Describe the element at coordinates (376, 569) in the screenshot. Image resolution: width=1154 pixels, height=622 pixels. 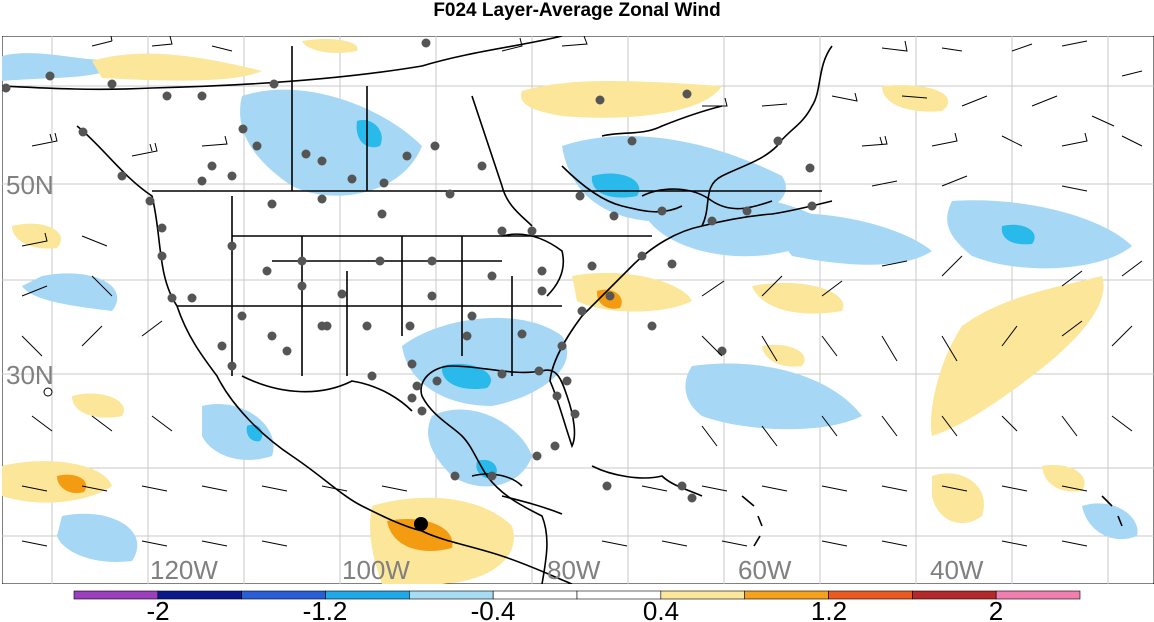
I see `lon-label-100w: 100W` at that location.